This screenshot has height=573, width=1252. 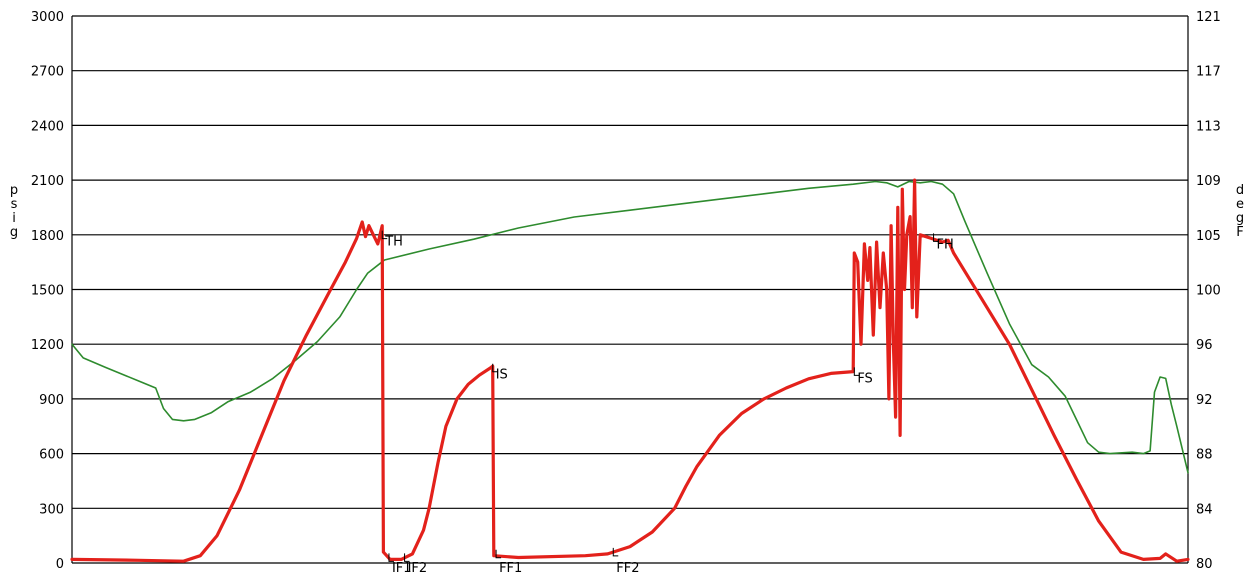 What do you see at coordinates (1240, 218) in the screenshot?
I see `right-axis-letter: g` at bounding box center [1240, 218].